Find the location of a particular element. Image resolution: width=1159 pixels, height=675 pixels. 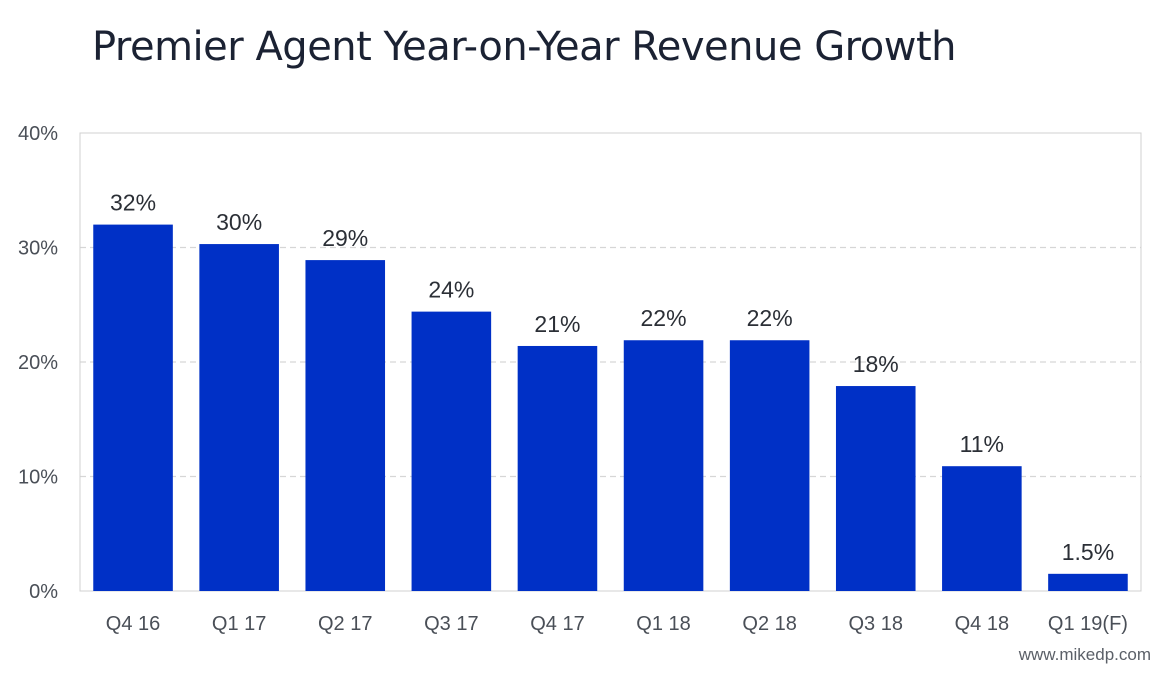

x-tick-label: Q2 17 is located at coordinates (345, 624).